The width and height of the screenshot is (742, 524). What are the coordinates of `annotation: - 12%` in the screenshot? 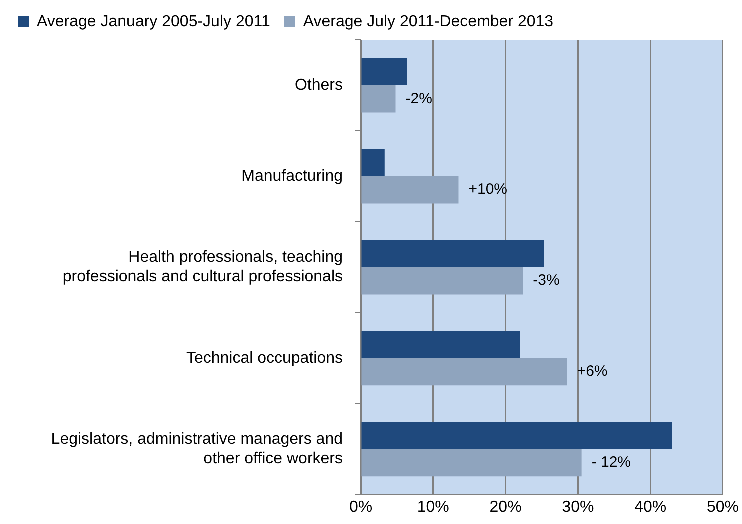 It's located at (611, 463).